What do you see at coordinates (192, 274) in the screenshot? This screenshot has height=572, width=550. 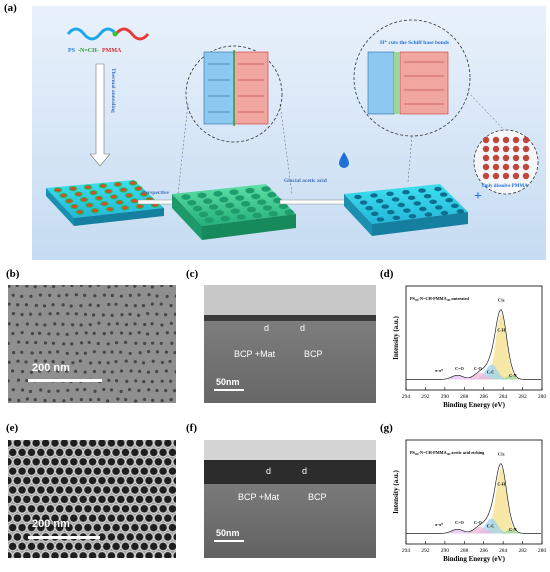 I see `panel-label-c: (c)` at bounding box center [192, 274].